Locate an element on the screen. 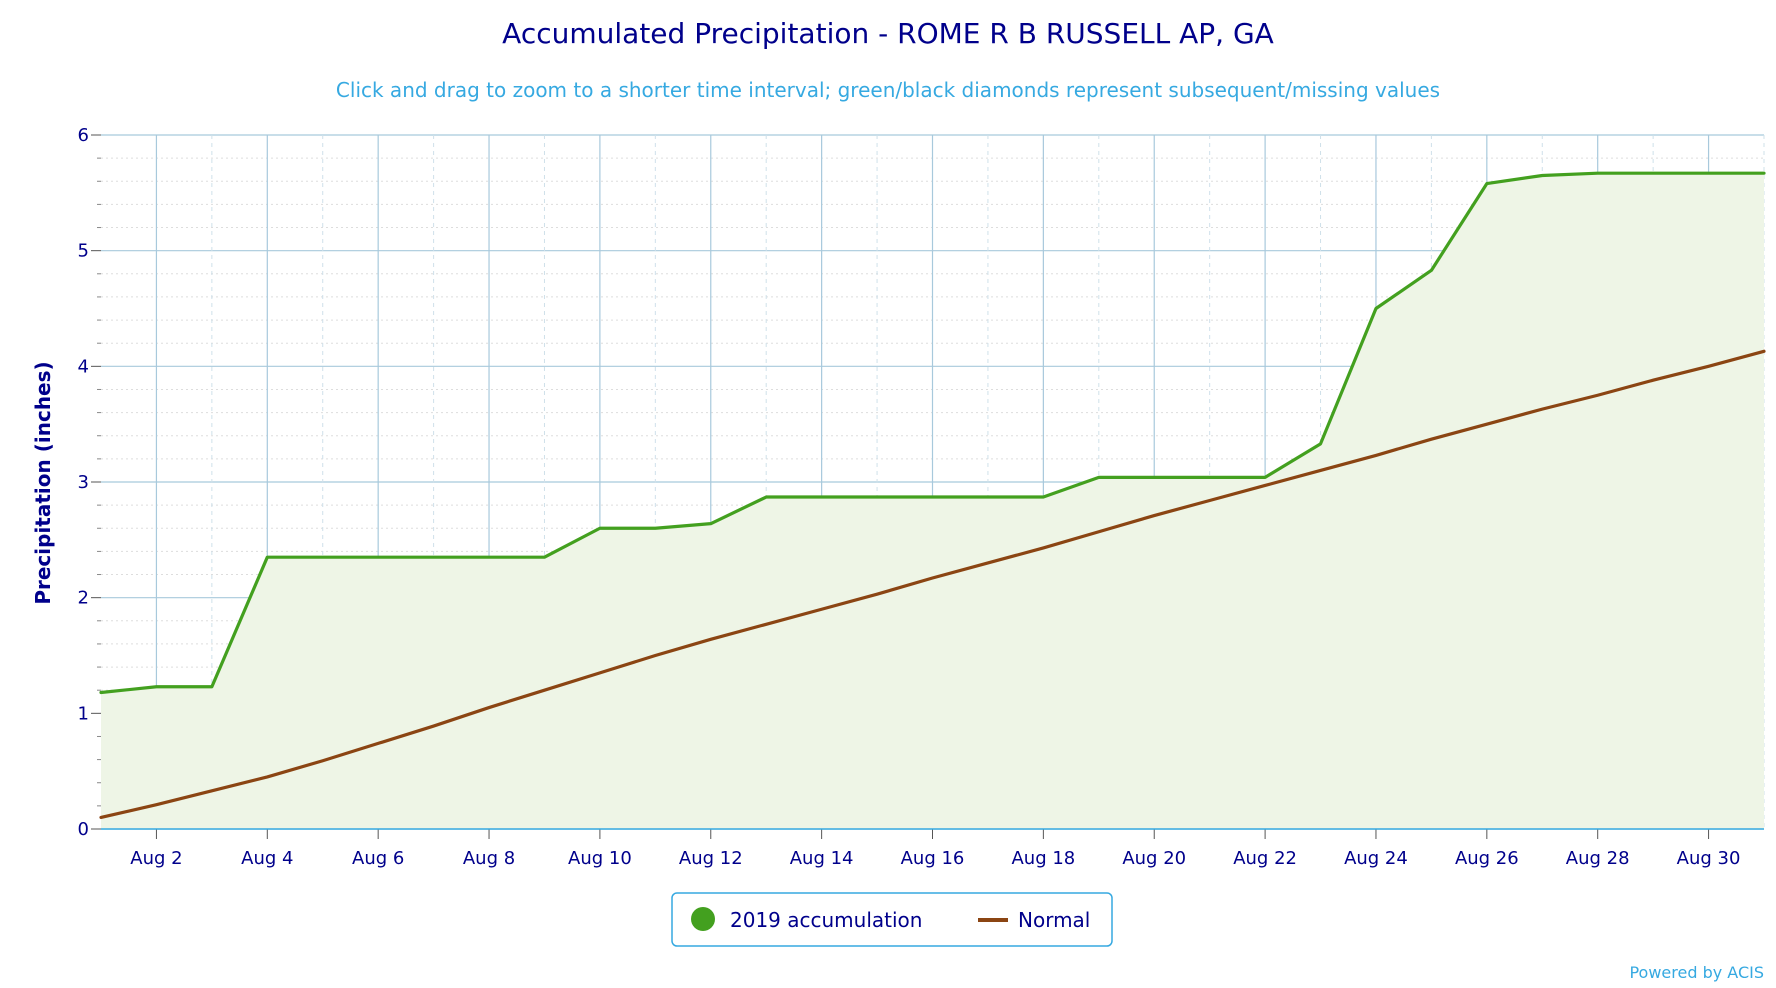 This screenshot has width=1776, height=988. x-tick-label: Aug 24 is located at coordinates (1376, 858).